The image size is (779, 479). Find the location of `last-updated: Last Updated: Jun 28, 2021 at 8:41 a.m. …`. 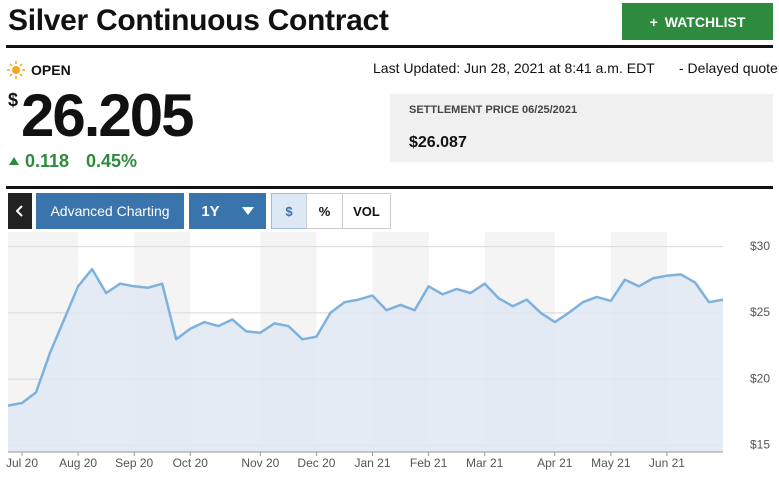

last-updated: Last Updated: Jun 28, 2021 at 8:41 a.m. … is located at coordinates (514, 68).